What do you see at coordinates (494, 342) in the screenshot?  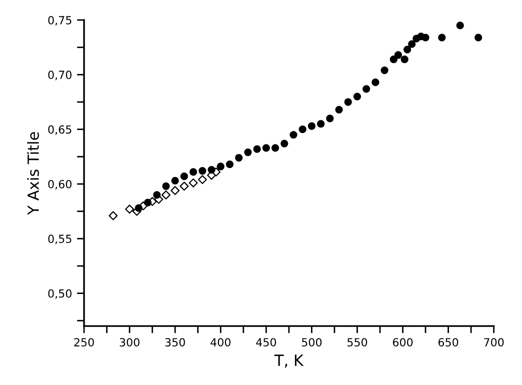 I see `x-tick-label: 700` at bounding box center [494, 342].